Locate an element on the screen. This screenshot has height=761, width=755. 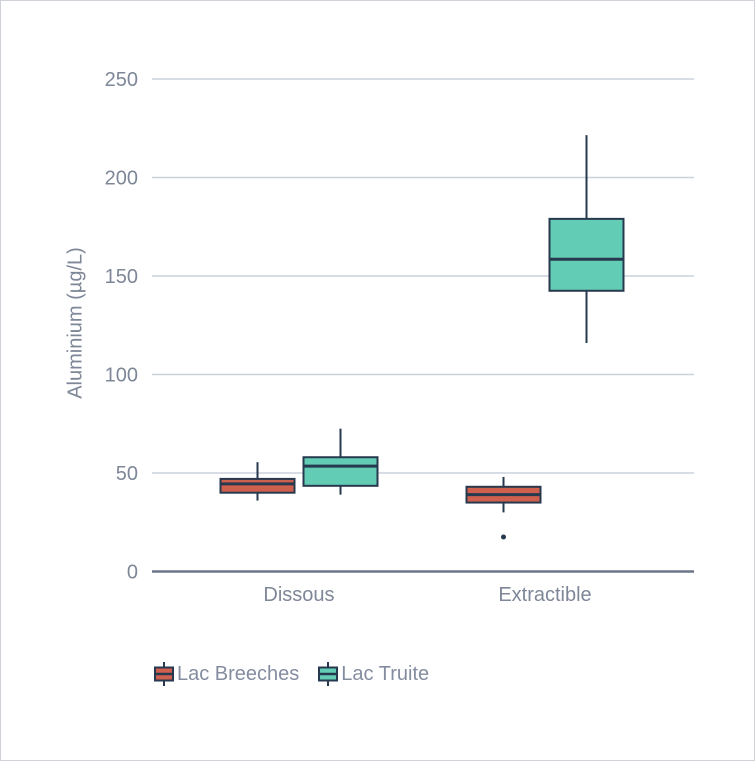
y-axis-title: Aluminium (µg/L) is located at coordinates (75, 323).